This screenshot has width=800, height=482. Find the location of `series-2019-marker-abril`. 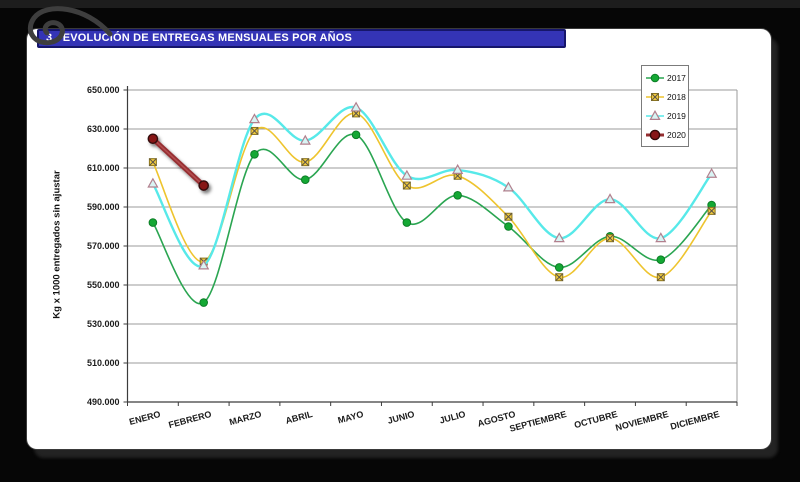

series-2019-marker-abril is located at coordinates (305, 139).